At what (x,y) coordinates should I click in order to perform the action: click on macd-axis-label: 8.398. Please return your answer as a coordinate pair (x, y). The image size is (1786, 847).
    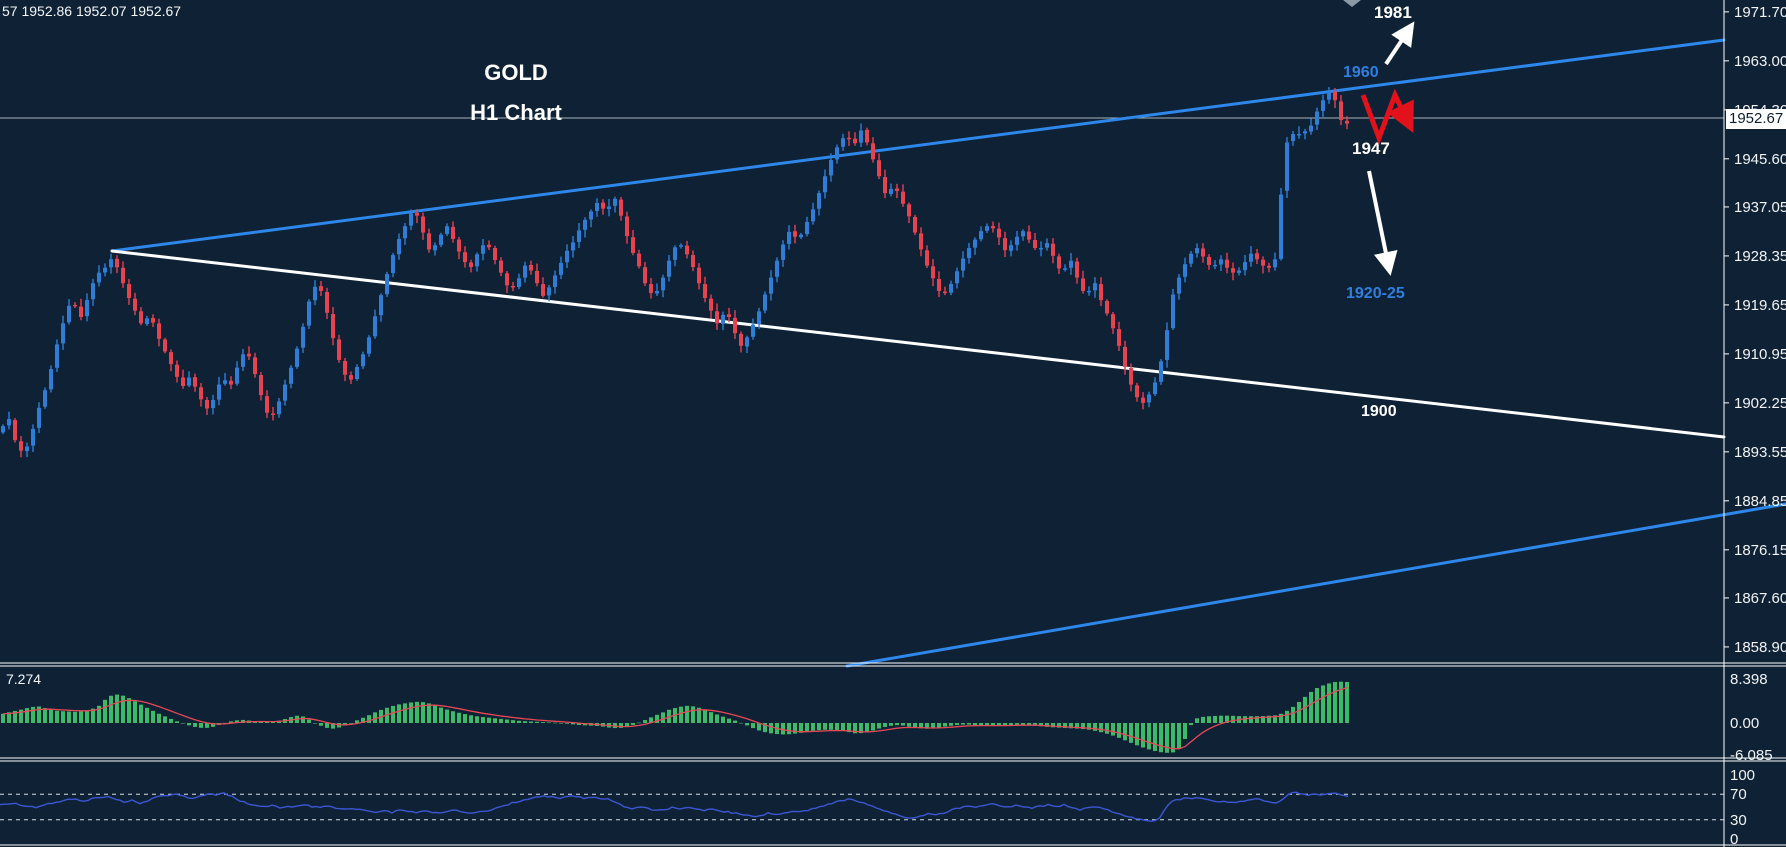
    Looking at the image, I should click on (1749, 679).